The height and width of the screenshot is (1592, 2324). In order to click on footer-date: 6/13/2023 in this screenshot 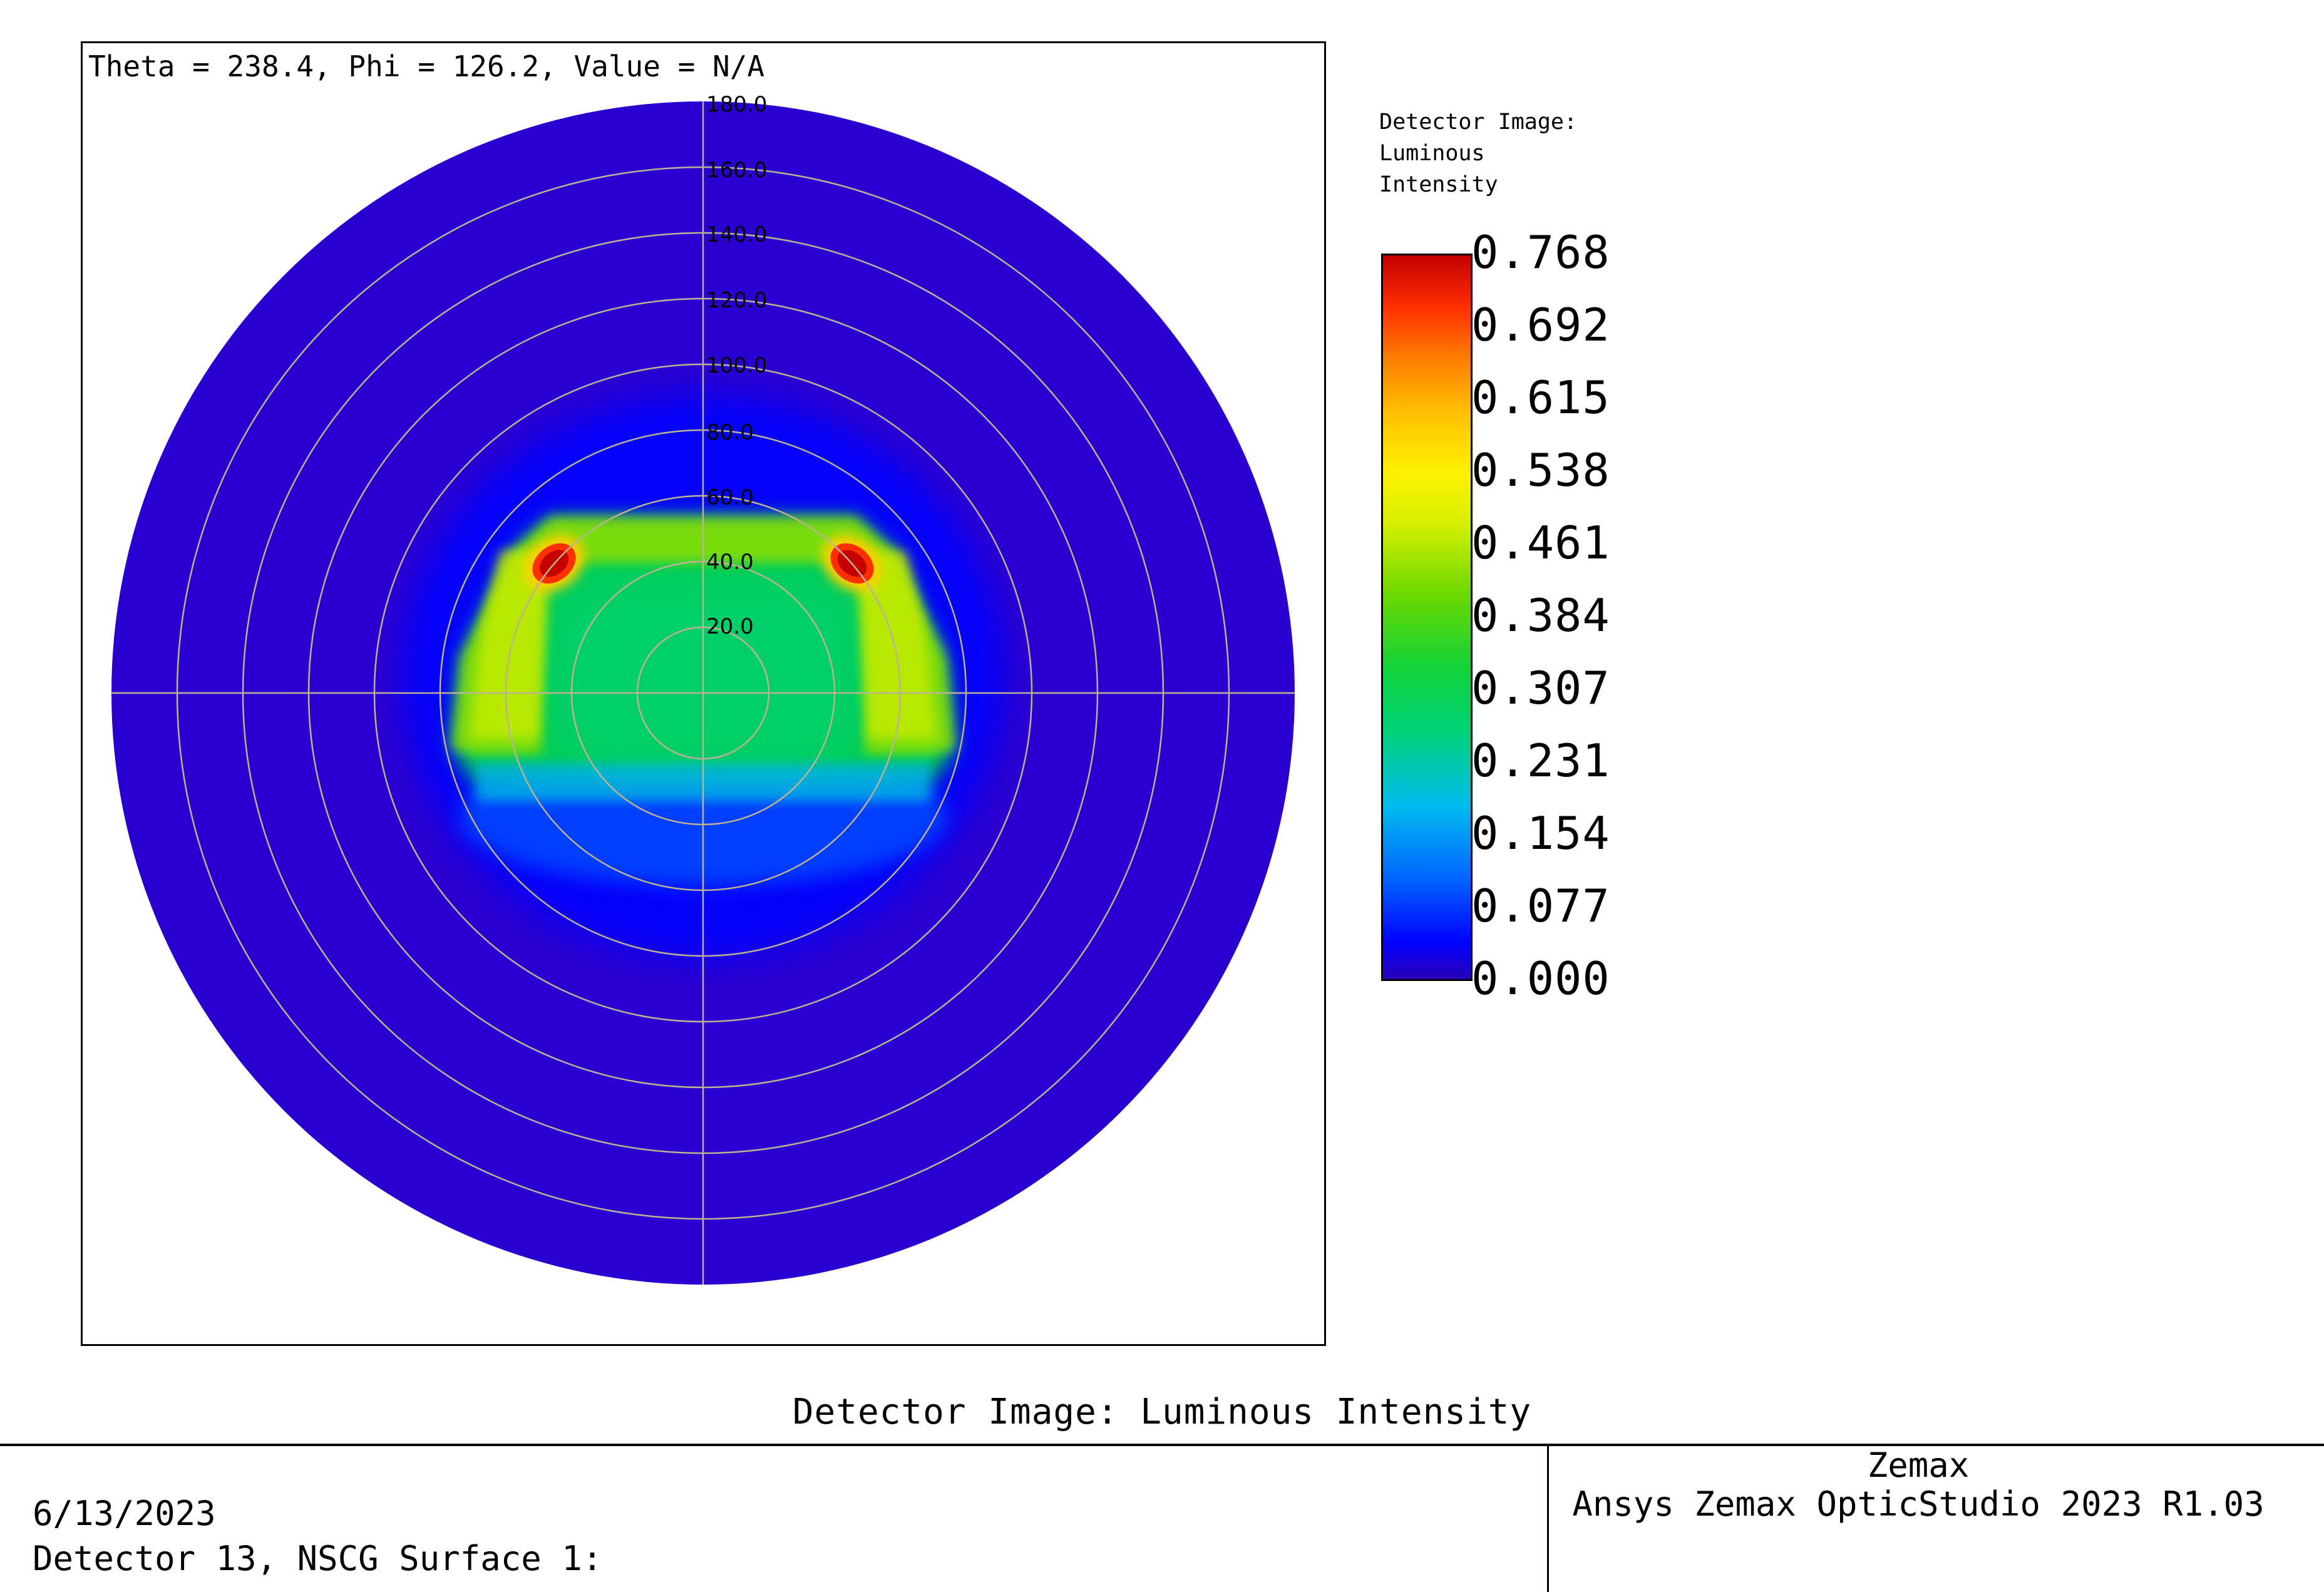, I will do `click(124, 1514)`.